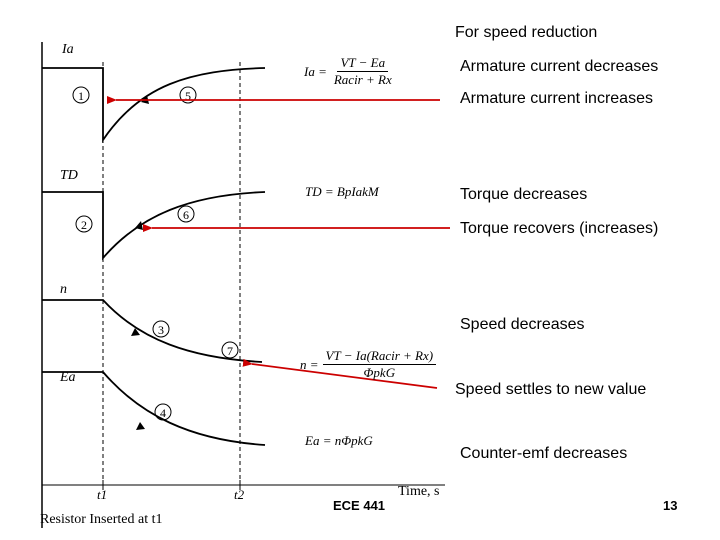  I want to click on svg-text: 4, so click(163, 413).